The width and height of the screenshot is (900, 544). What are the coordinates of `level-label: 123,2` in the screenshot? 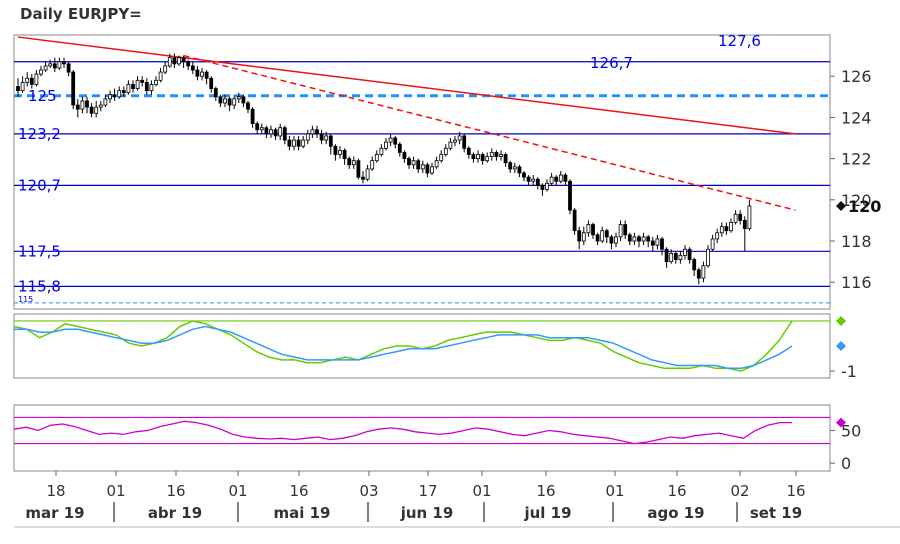 It's located at (39, 134).